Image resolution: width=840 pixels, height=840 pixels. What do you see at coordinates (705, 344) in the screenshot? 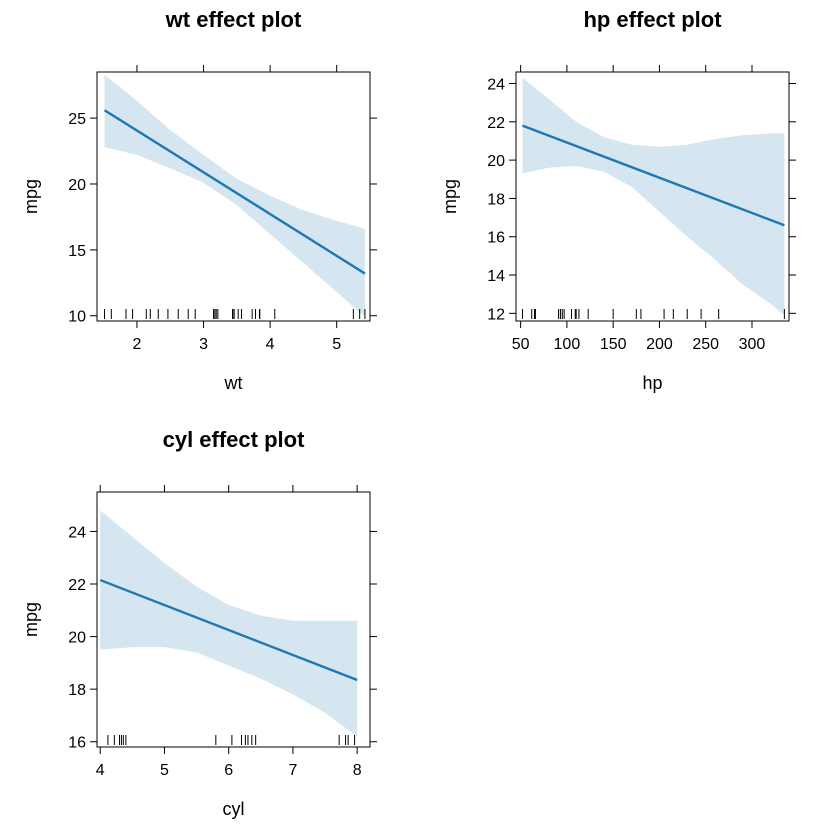
I see `x-tick-label: 250` at bounding box center [705, 344].